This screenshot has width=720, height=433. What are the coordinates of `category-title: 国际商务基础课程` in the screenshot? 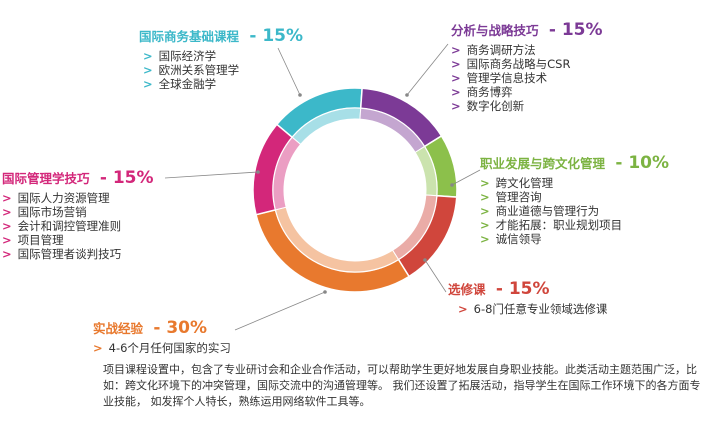 It's located at (189, 36).